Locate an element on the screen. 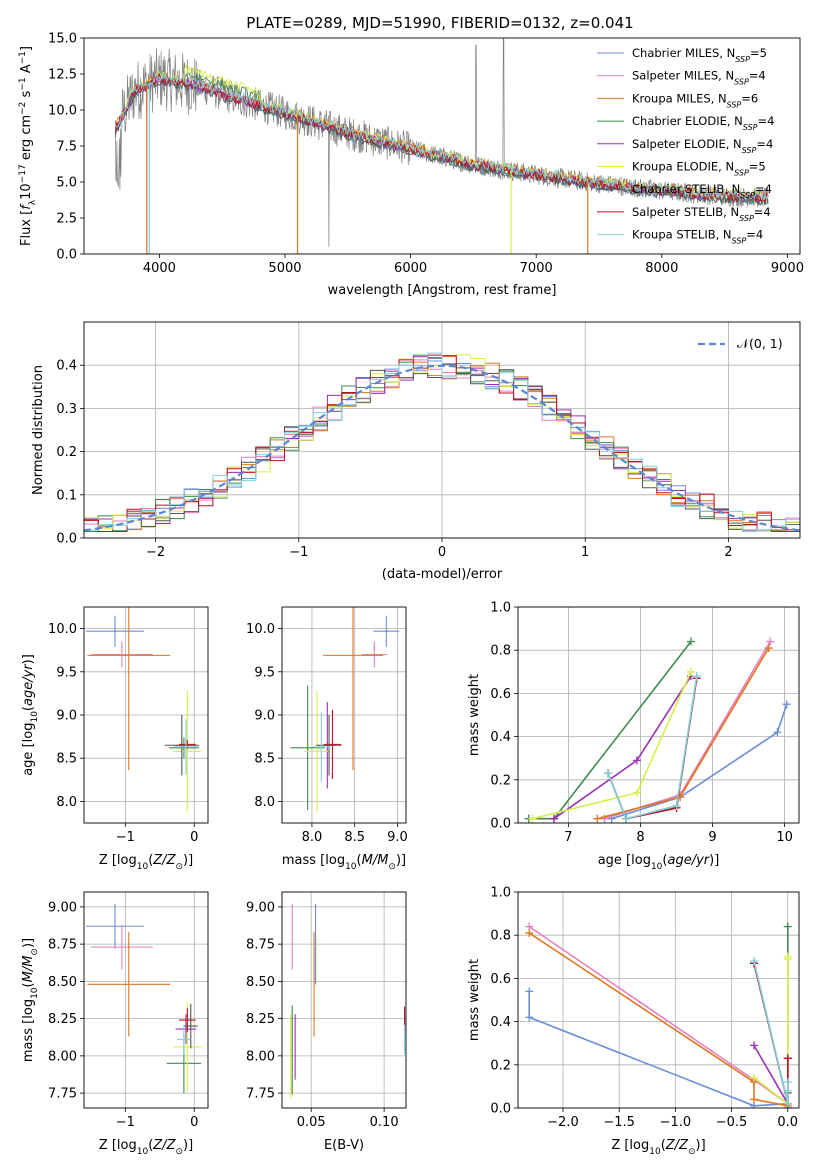  weight-vs-age-xlabel: age [log10(age/yr)] is located at coordinates (659, 862).